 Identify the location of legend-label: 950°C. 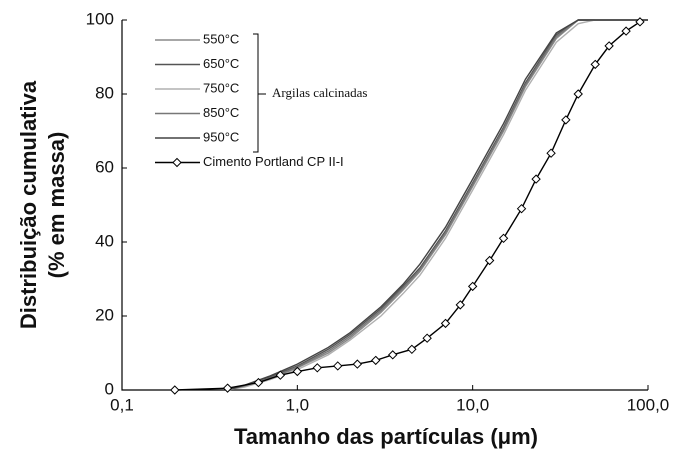
(221, 136).